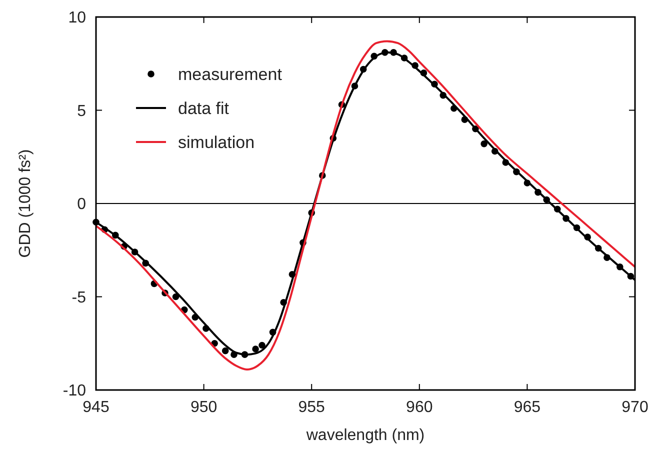 This screenshot has height=462, width=659. I want to click on y-tick-label: -5, so click(79, 297).